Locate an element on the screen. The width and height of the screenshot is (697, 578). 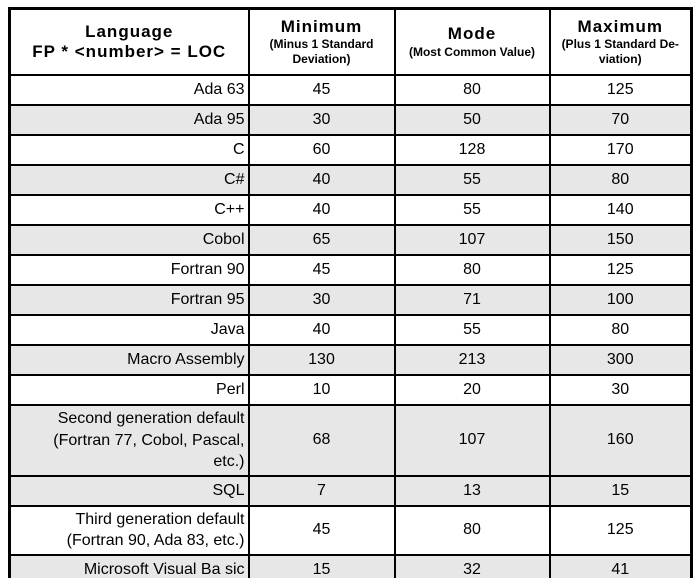
language-cell: Ada 63 is located at coordinates (129, 90).